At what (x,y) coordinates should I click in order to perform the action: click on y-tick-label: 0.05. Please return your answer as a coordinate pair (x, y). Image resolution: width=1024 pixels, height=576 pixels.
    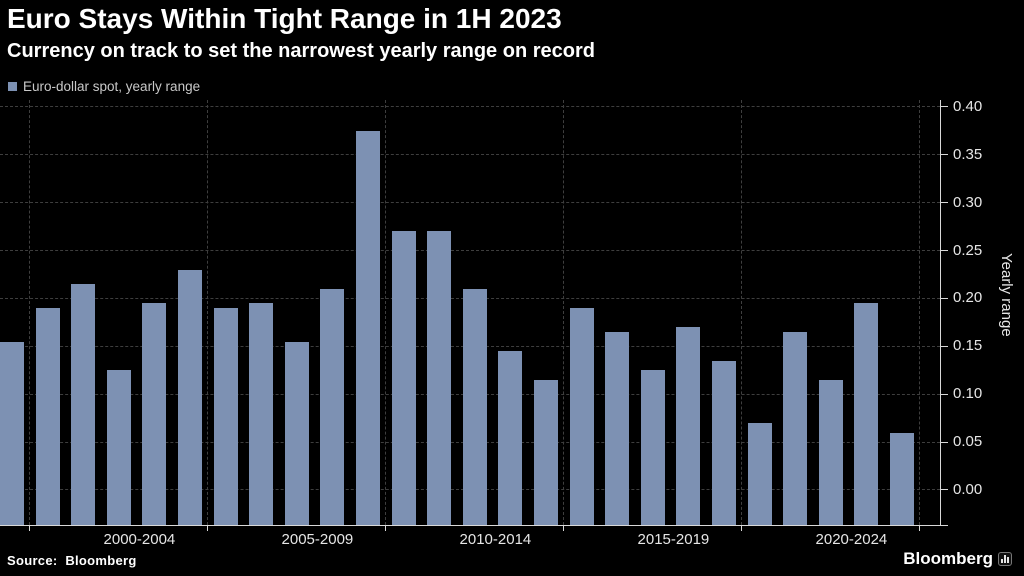
    Looking at the image, I should click on (968, 442).